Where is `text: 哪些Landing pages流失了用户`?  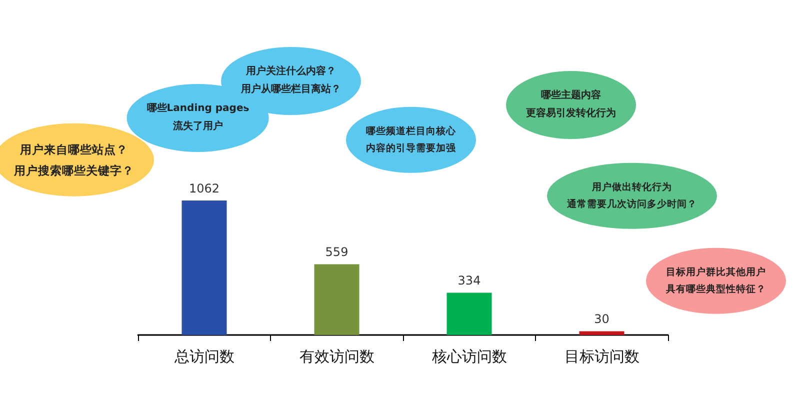
text: 哪些Landing pages流失了用户 is located at coordinates (198, 118).